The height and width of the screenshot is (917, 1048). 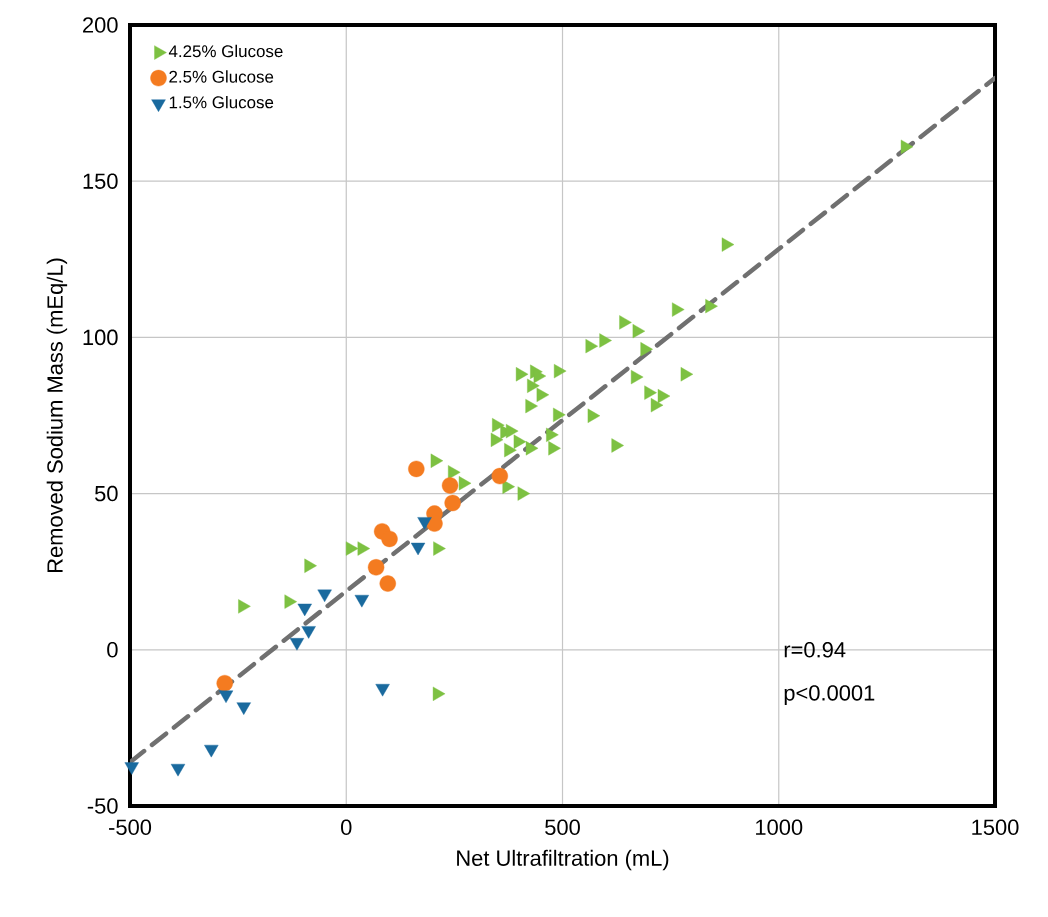 I want to click on x-tick-label: 1000, so click(x=779, y=827).